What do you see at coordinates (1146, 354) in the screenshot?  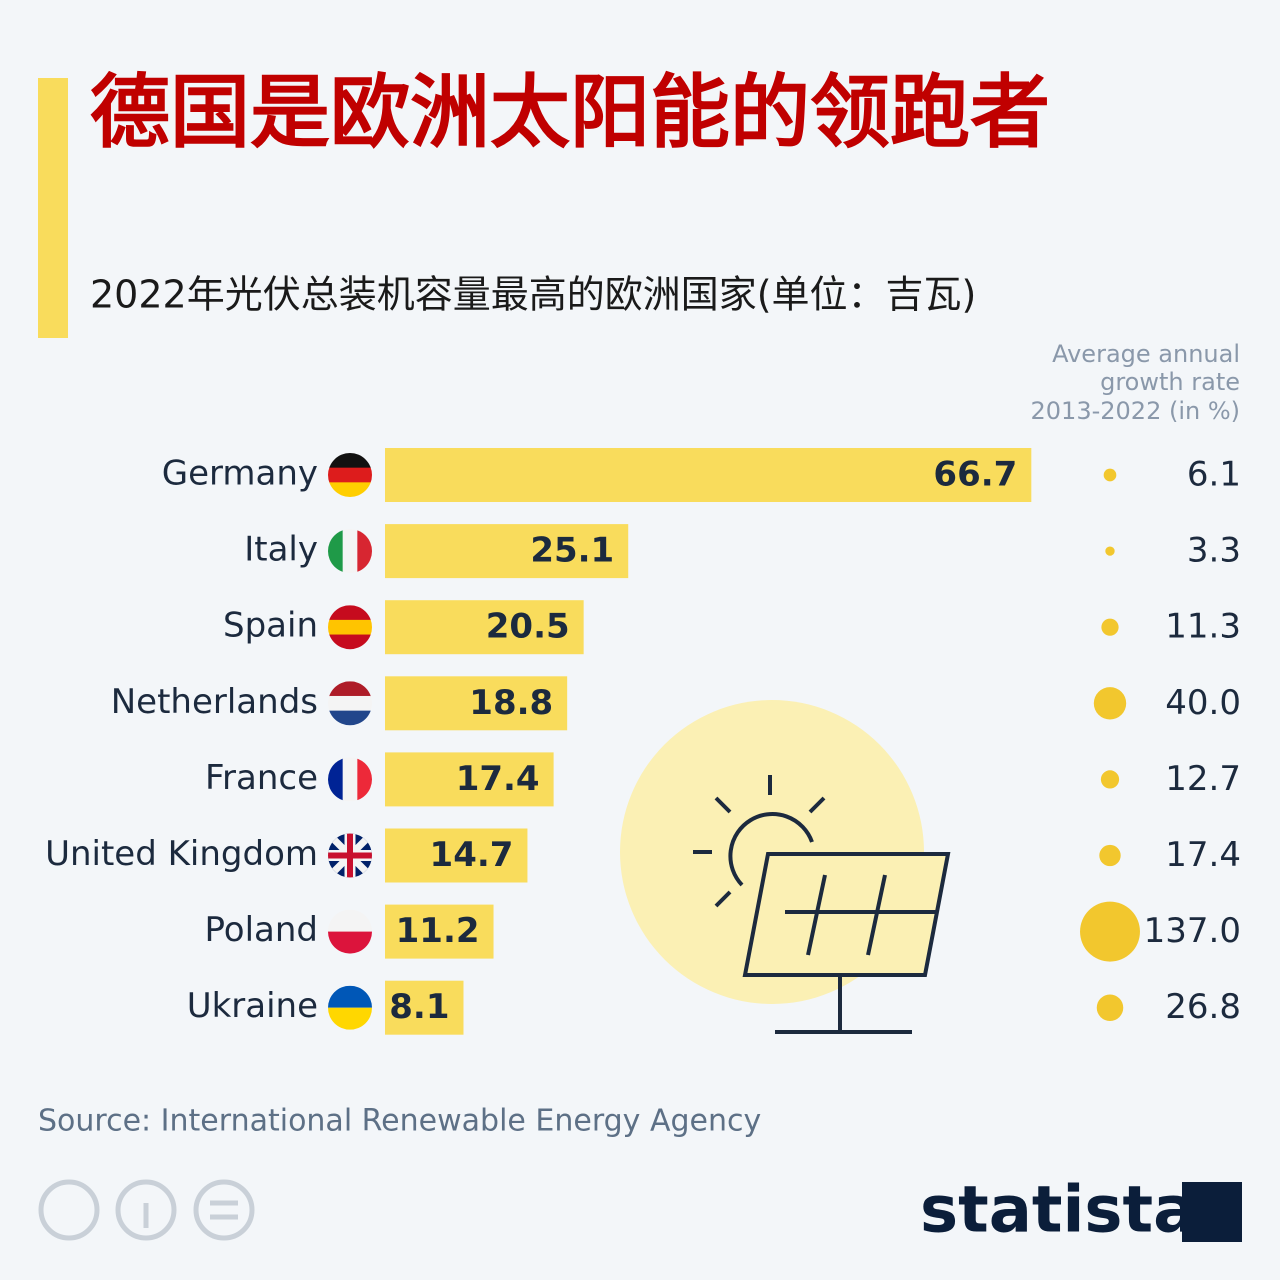 I see `growth-header-line: Average annual` at bounding box center [1146, 354].